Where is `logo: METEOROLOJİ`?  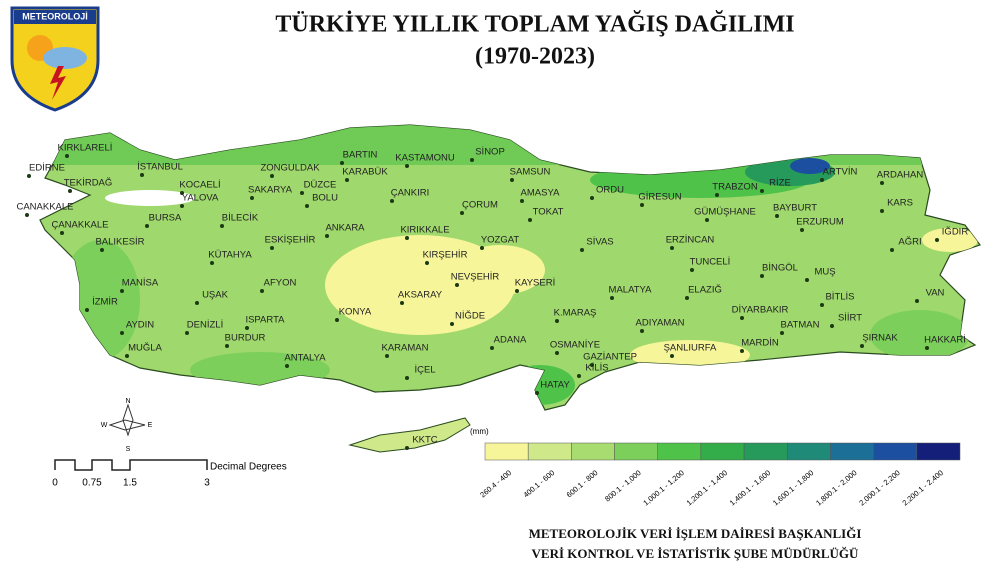
logo: METEOROLOJİ is located at coordinates (55, 59).